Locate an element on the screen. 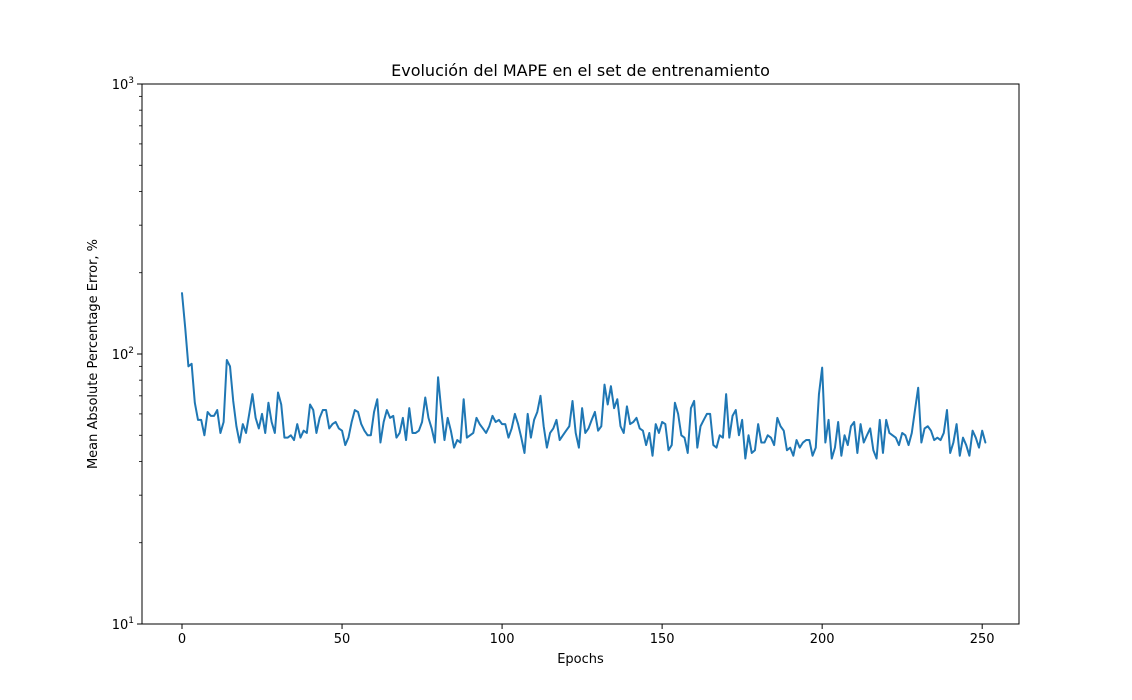 This screenshot has width=1132, height=700. x-axis-label: Epochs is located at coordinates (580, 659).